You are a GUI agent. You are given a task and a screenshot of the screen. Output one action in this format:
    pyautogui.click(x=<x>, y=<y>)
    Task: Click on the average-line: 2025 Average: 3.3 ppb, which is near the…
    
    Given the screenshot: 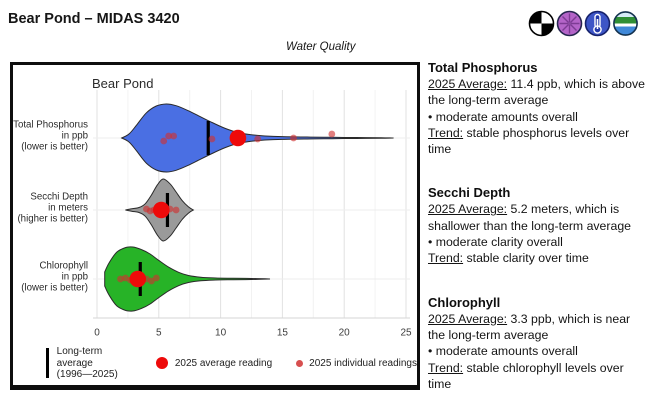 What is the action you would take?
    pyautogui.click(x=536, y=327)
    